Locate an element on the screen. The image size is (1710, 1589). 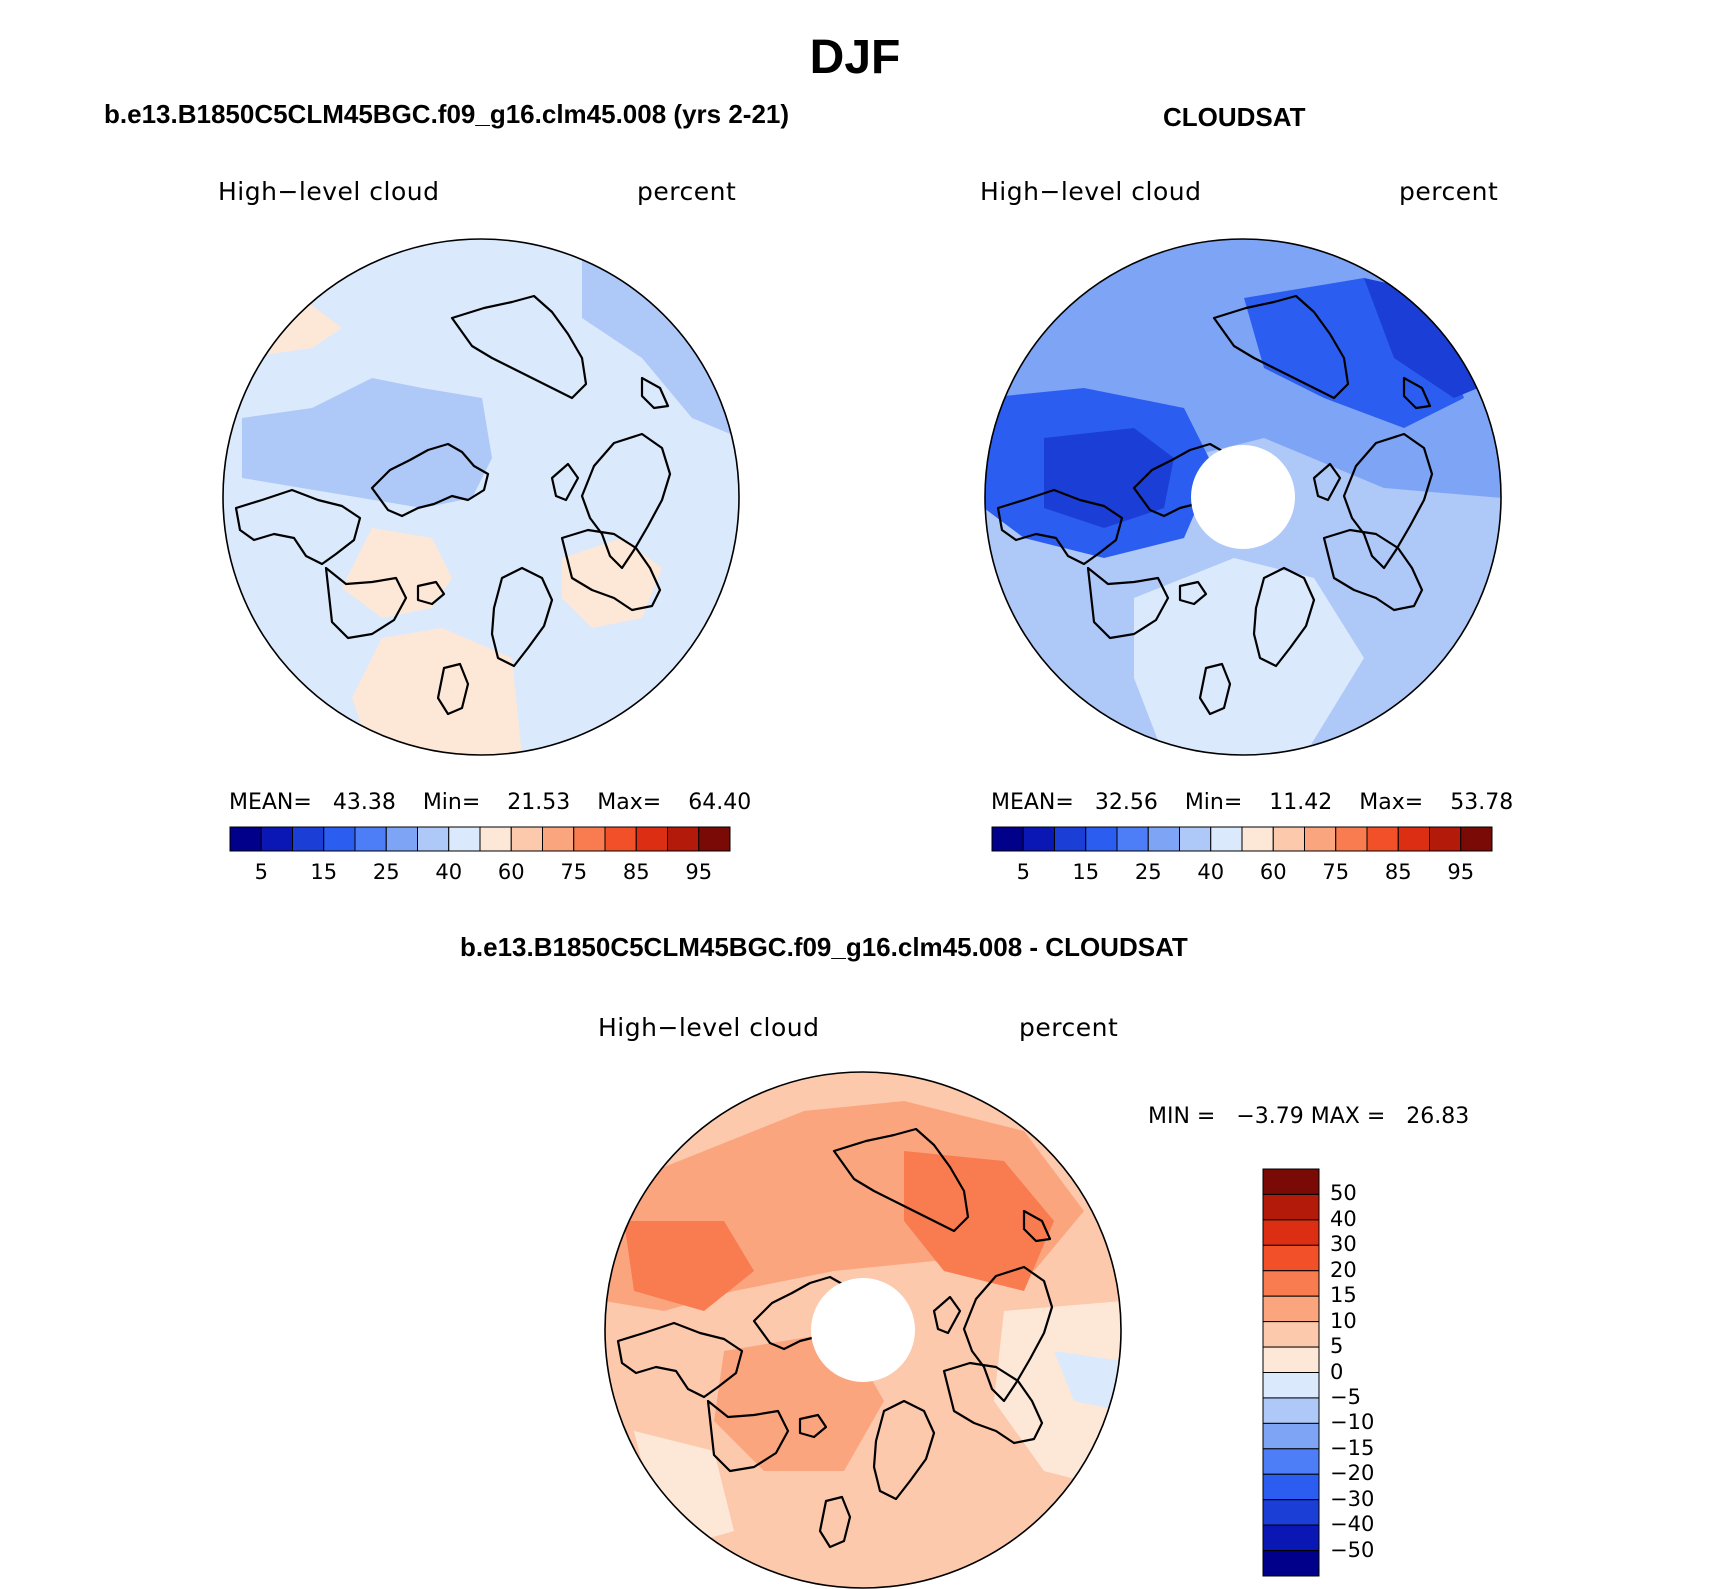
colorbar-obs is located at coordinates (1242, 839).